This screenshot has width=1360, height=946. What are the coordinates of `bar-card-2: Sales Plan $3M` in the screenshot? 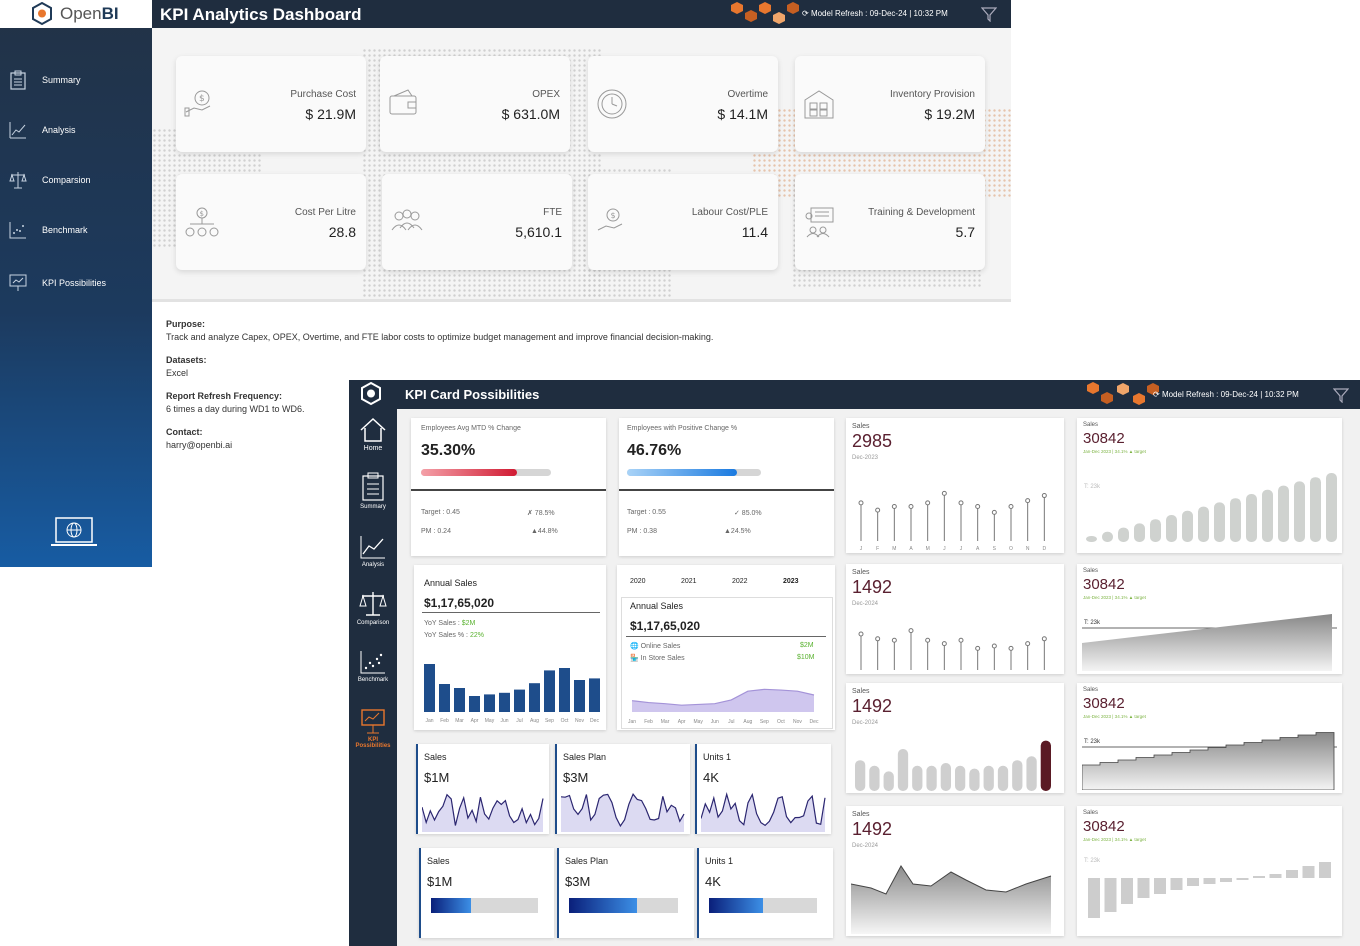 It's located at (625, 893).